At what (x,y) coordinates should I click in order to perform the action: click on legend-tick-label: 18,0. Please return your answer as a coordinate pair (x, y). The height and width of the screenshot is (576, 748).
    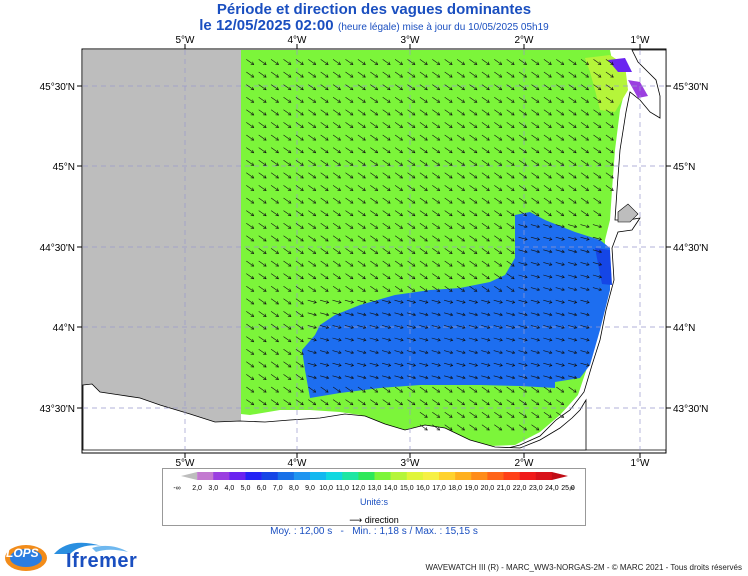
    Looking at the image, I should click on (455, 488).